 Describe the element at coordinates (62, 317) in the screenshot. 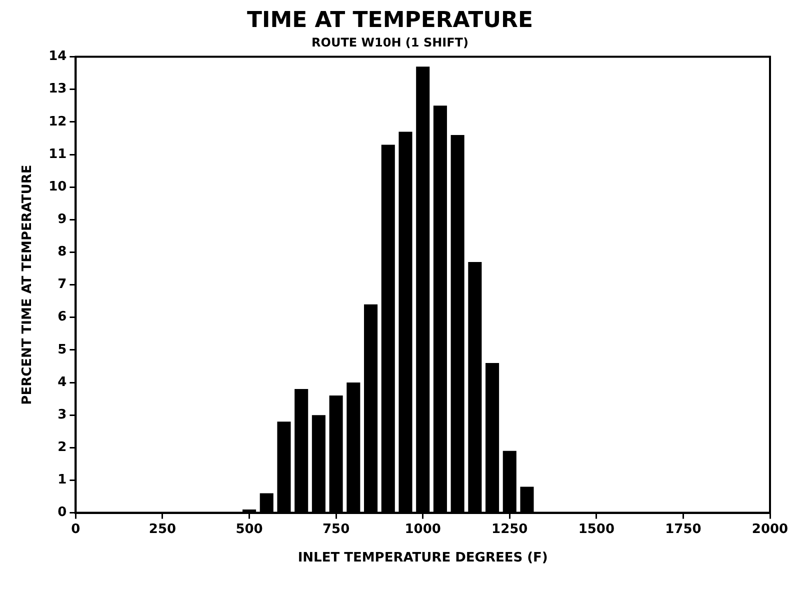

I see `y-tick-label: 6` at that location.